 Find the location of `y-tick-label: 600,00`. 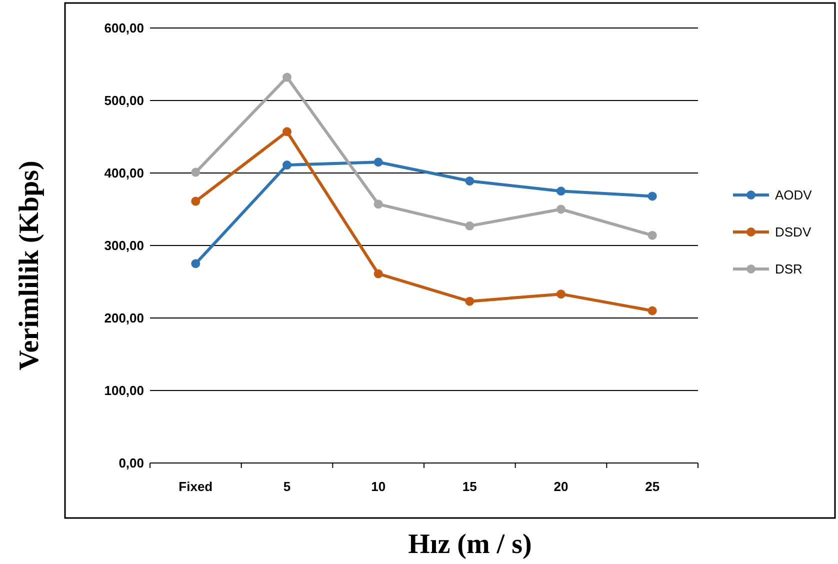

y-tick-label: 600,00 is located at coordinates (124, 28).